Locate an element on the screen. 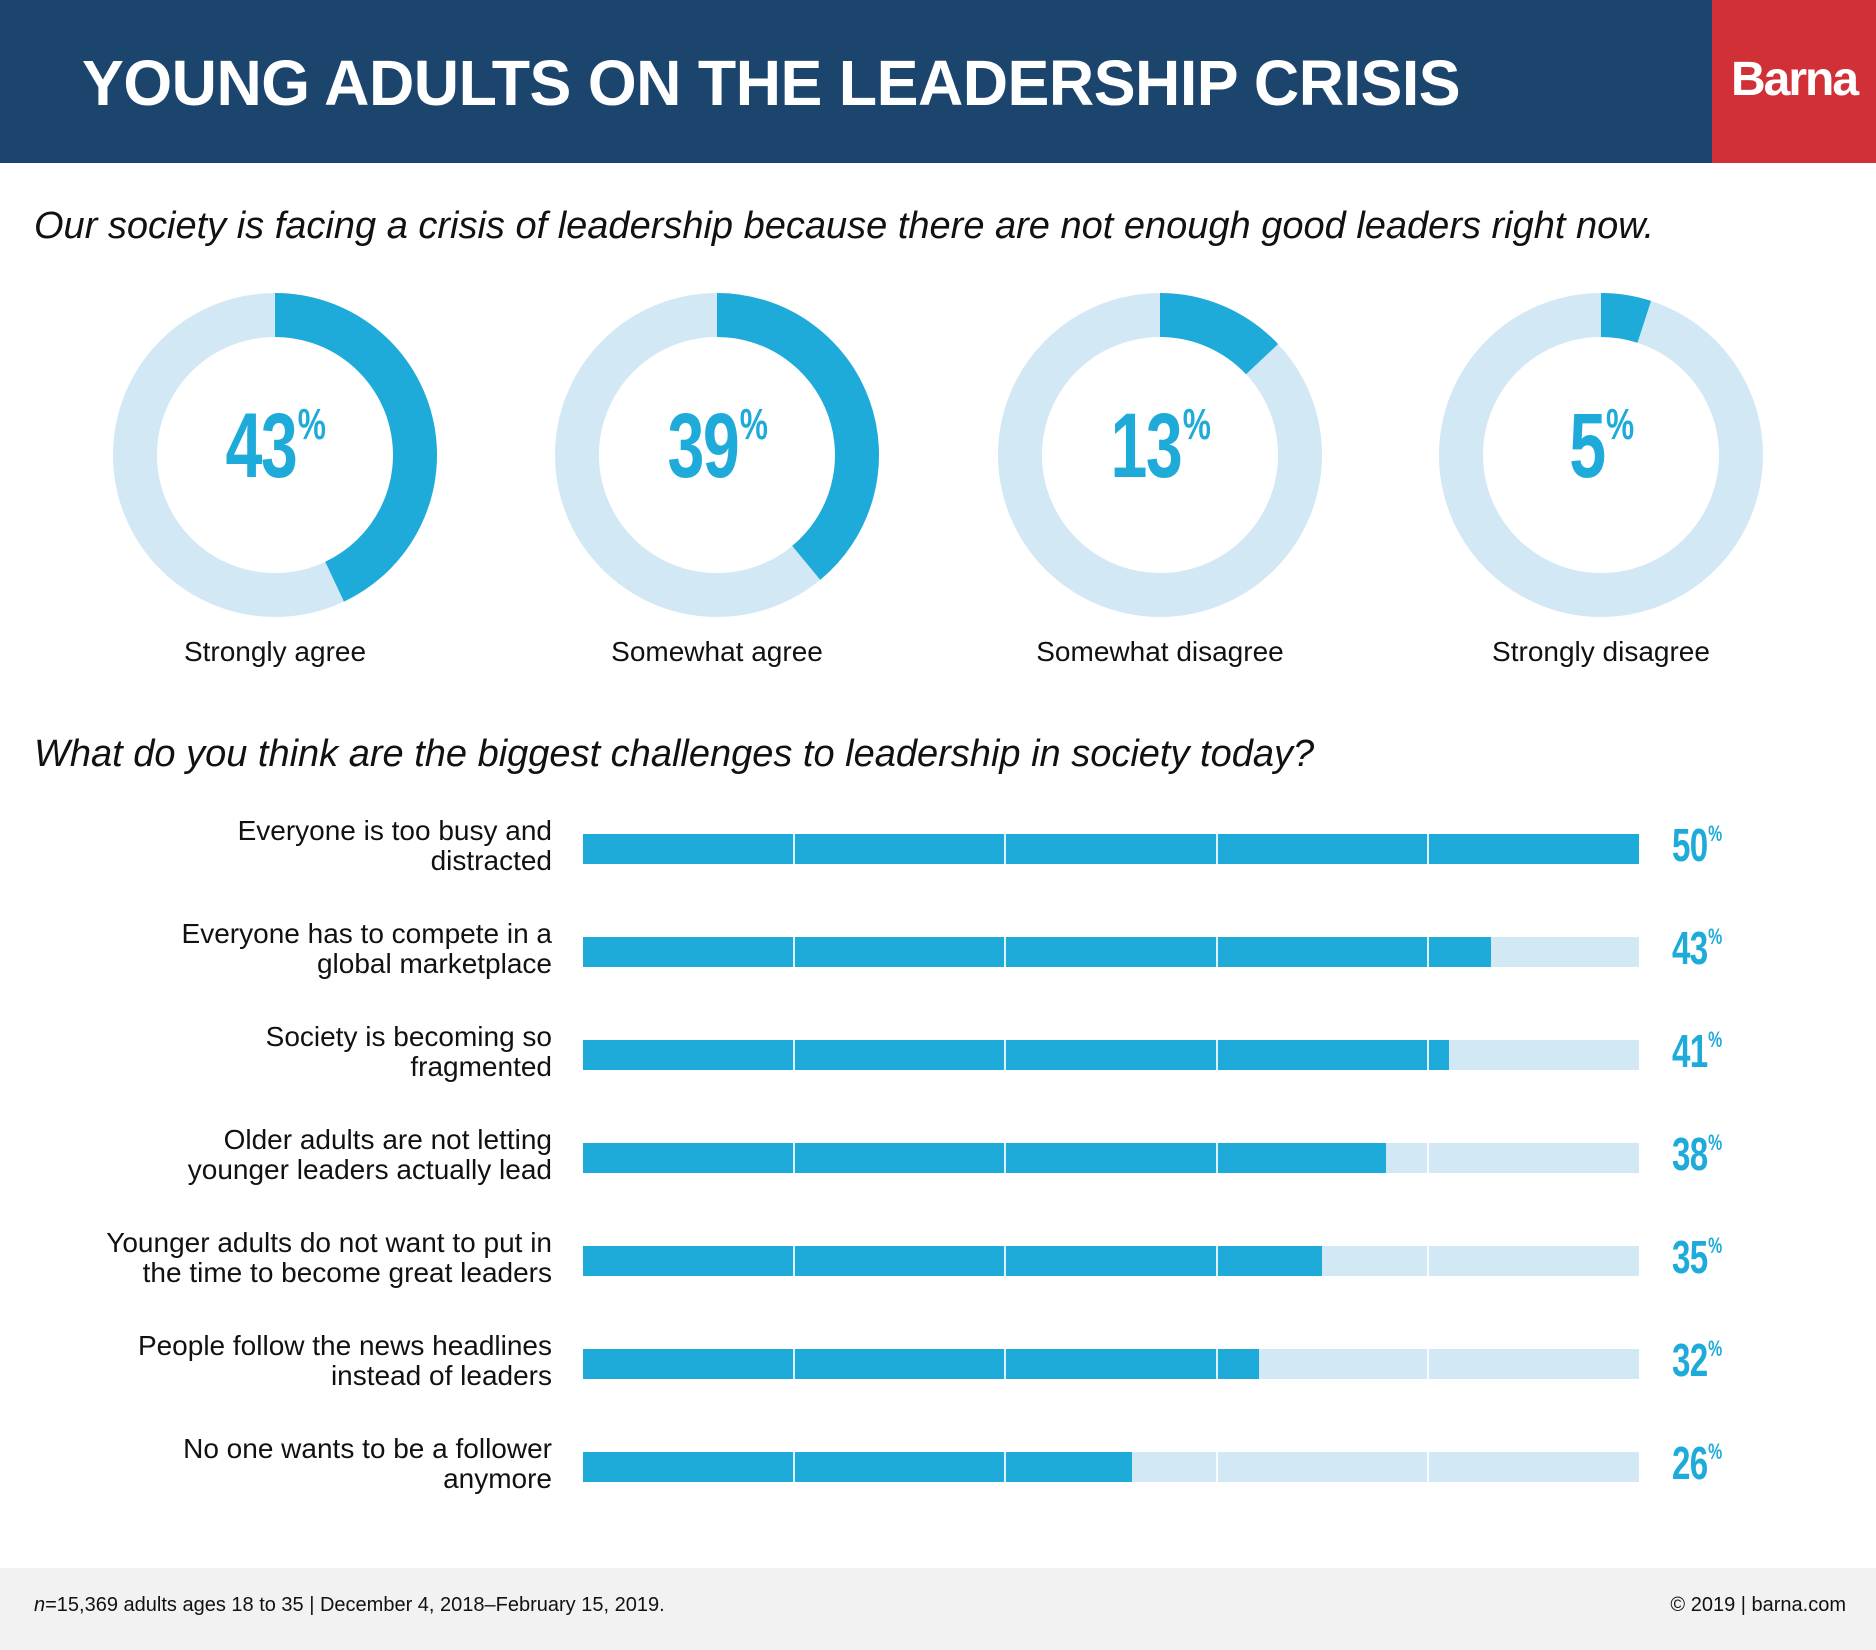 Image resolution: width=1876 pixels, height=1650 pixels. bar-category-label: Everyone is too busy and distracted is located at coordinates (276, 846).